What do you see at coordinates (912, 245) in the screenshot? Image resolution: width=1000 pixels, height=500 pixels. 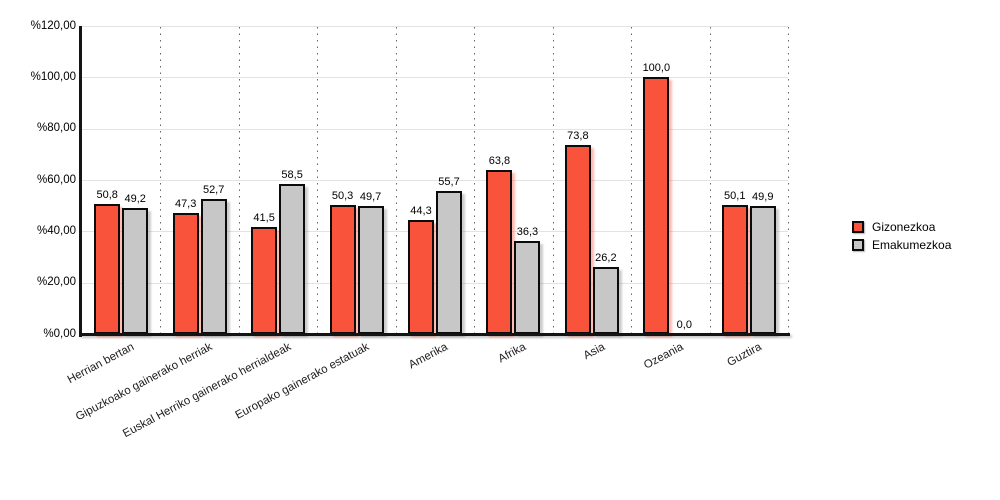 I see `legend-label: Emakumezkoa` at bounding box center [912, 245].